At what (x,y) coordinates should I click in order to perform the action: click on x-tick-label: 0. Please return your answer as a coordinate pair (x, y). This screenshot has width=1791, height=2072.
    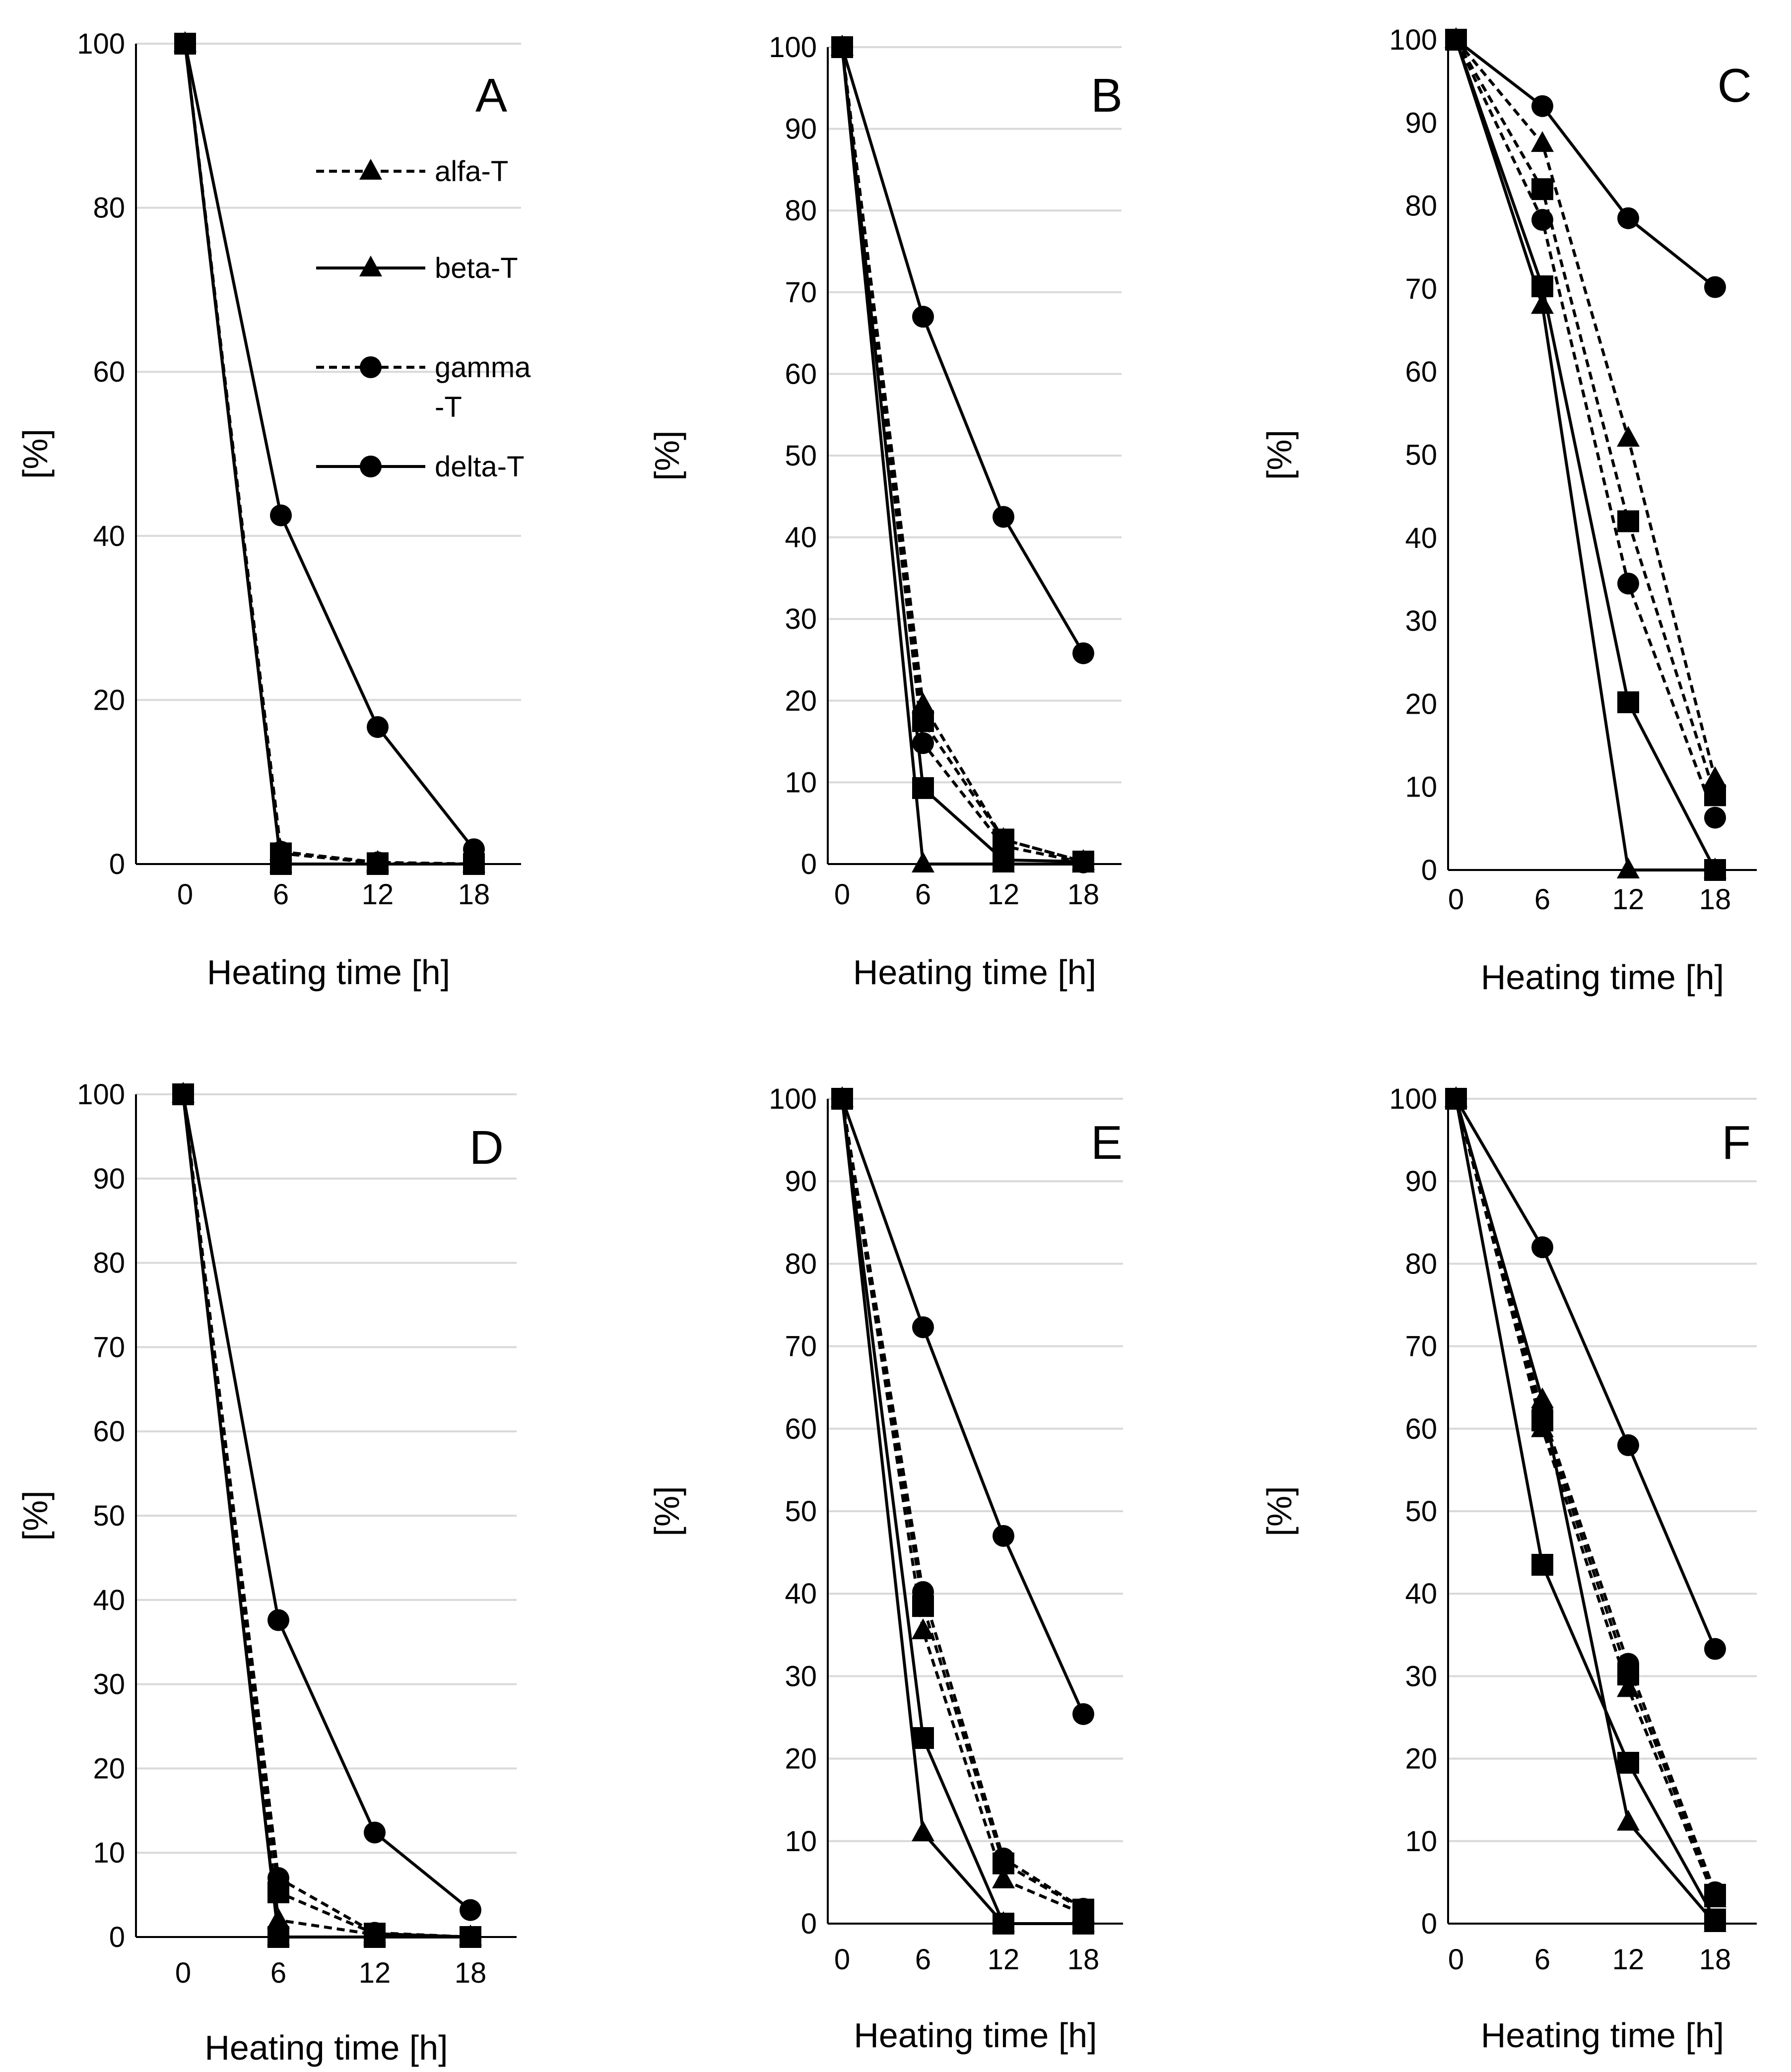
    Looking at the image, I should click on (183, 1973).